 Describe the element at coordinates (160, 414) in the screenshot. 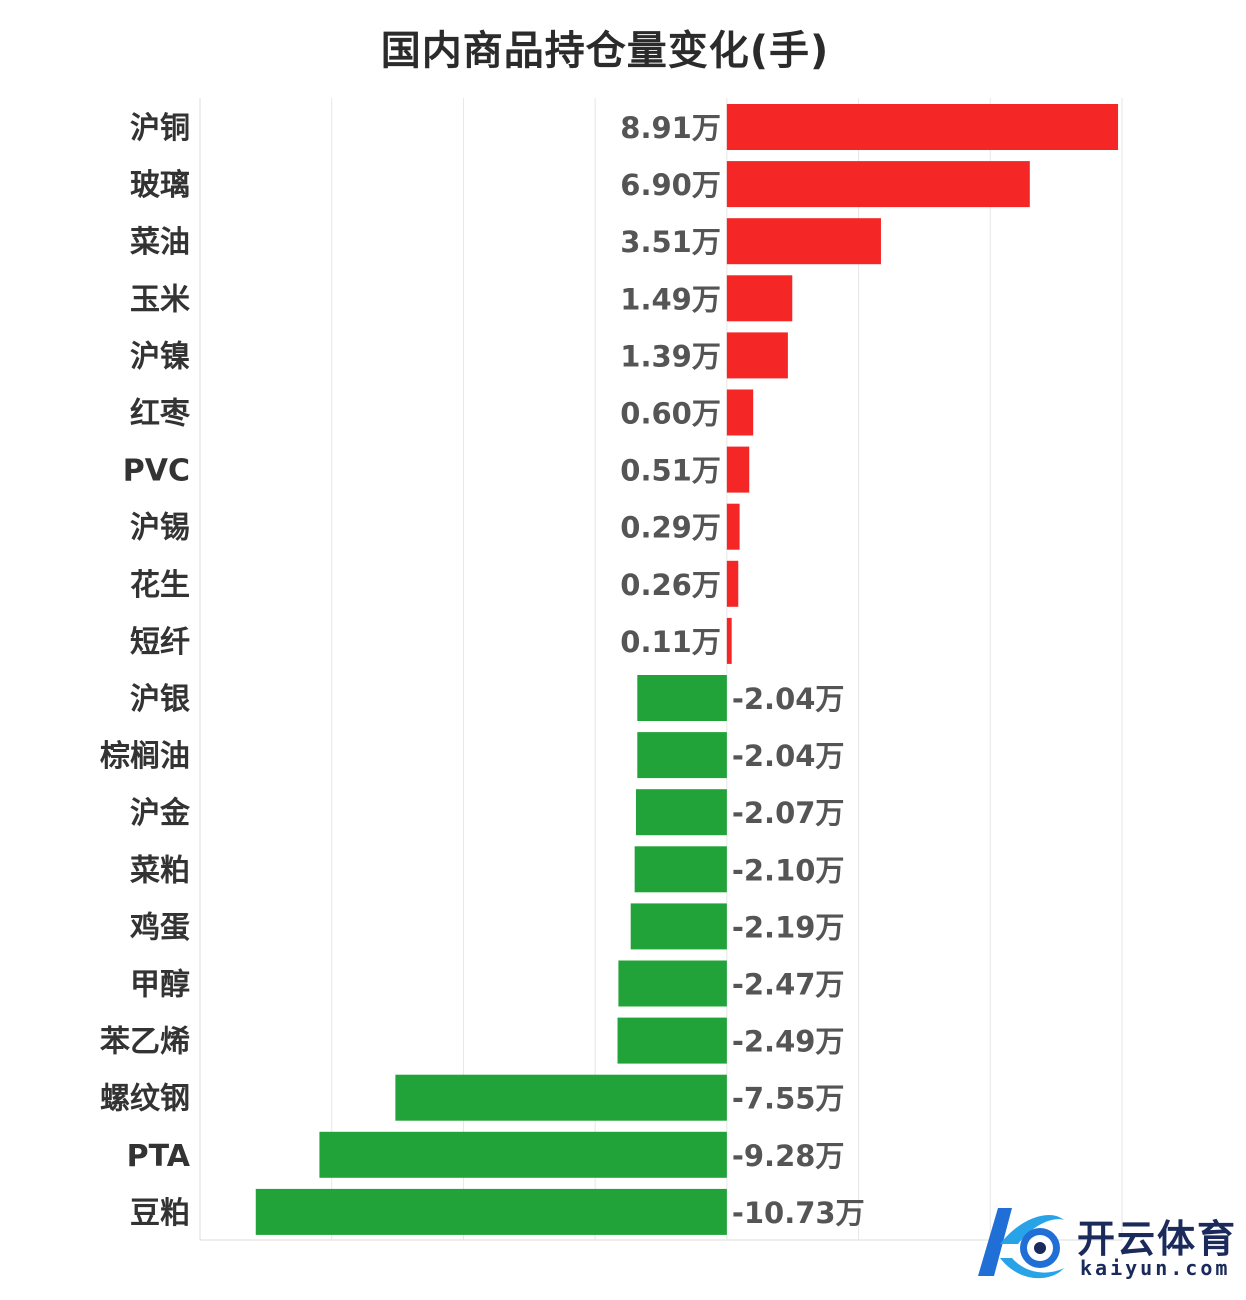

I see `category-label: 红枣` at that location.